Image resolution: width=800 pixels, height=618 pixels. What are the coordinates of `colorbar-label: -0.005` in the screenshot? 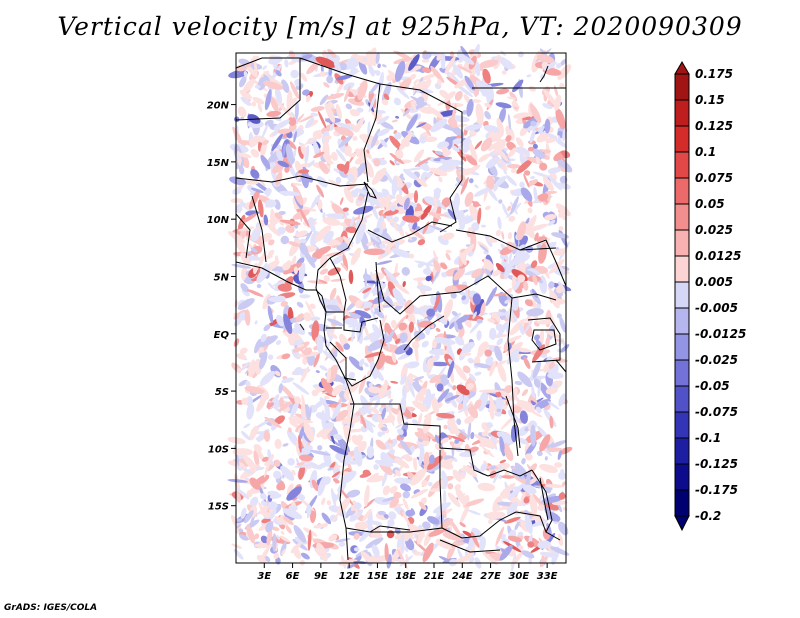 It's located at (716, 308).